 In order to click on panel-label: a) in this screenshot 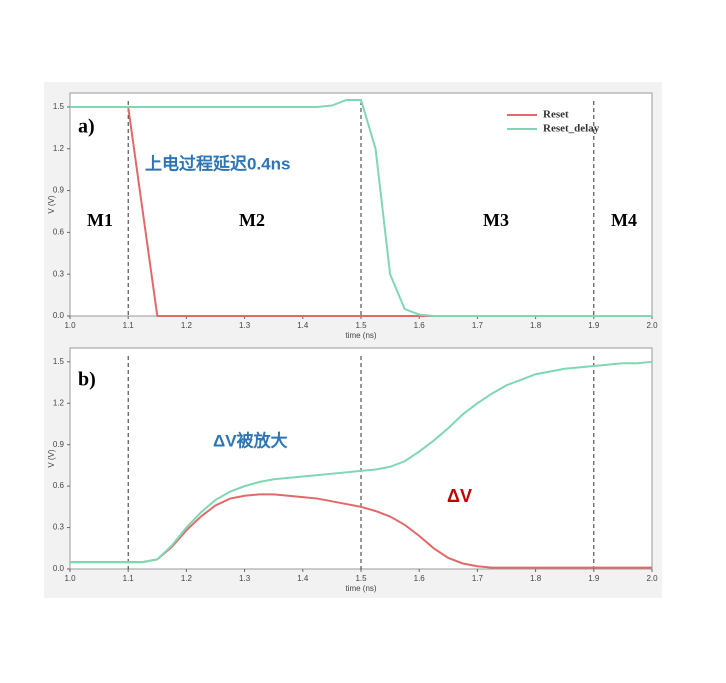, I will do `click(86, 127)`.